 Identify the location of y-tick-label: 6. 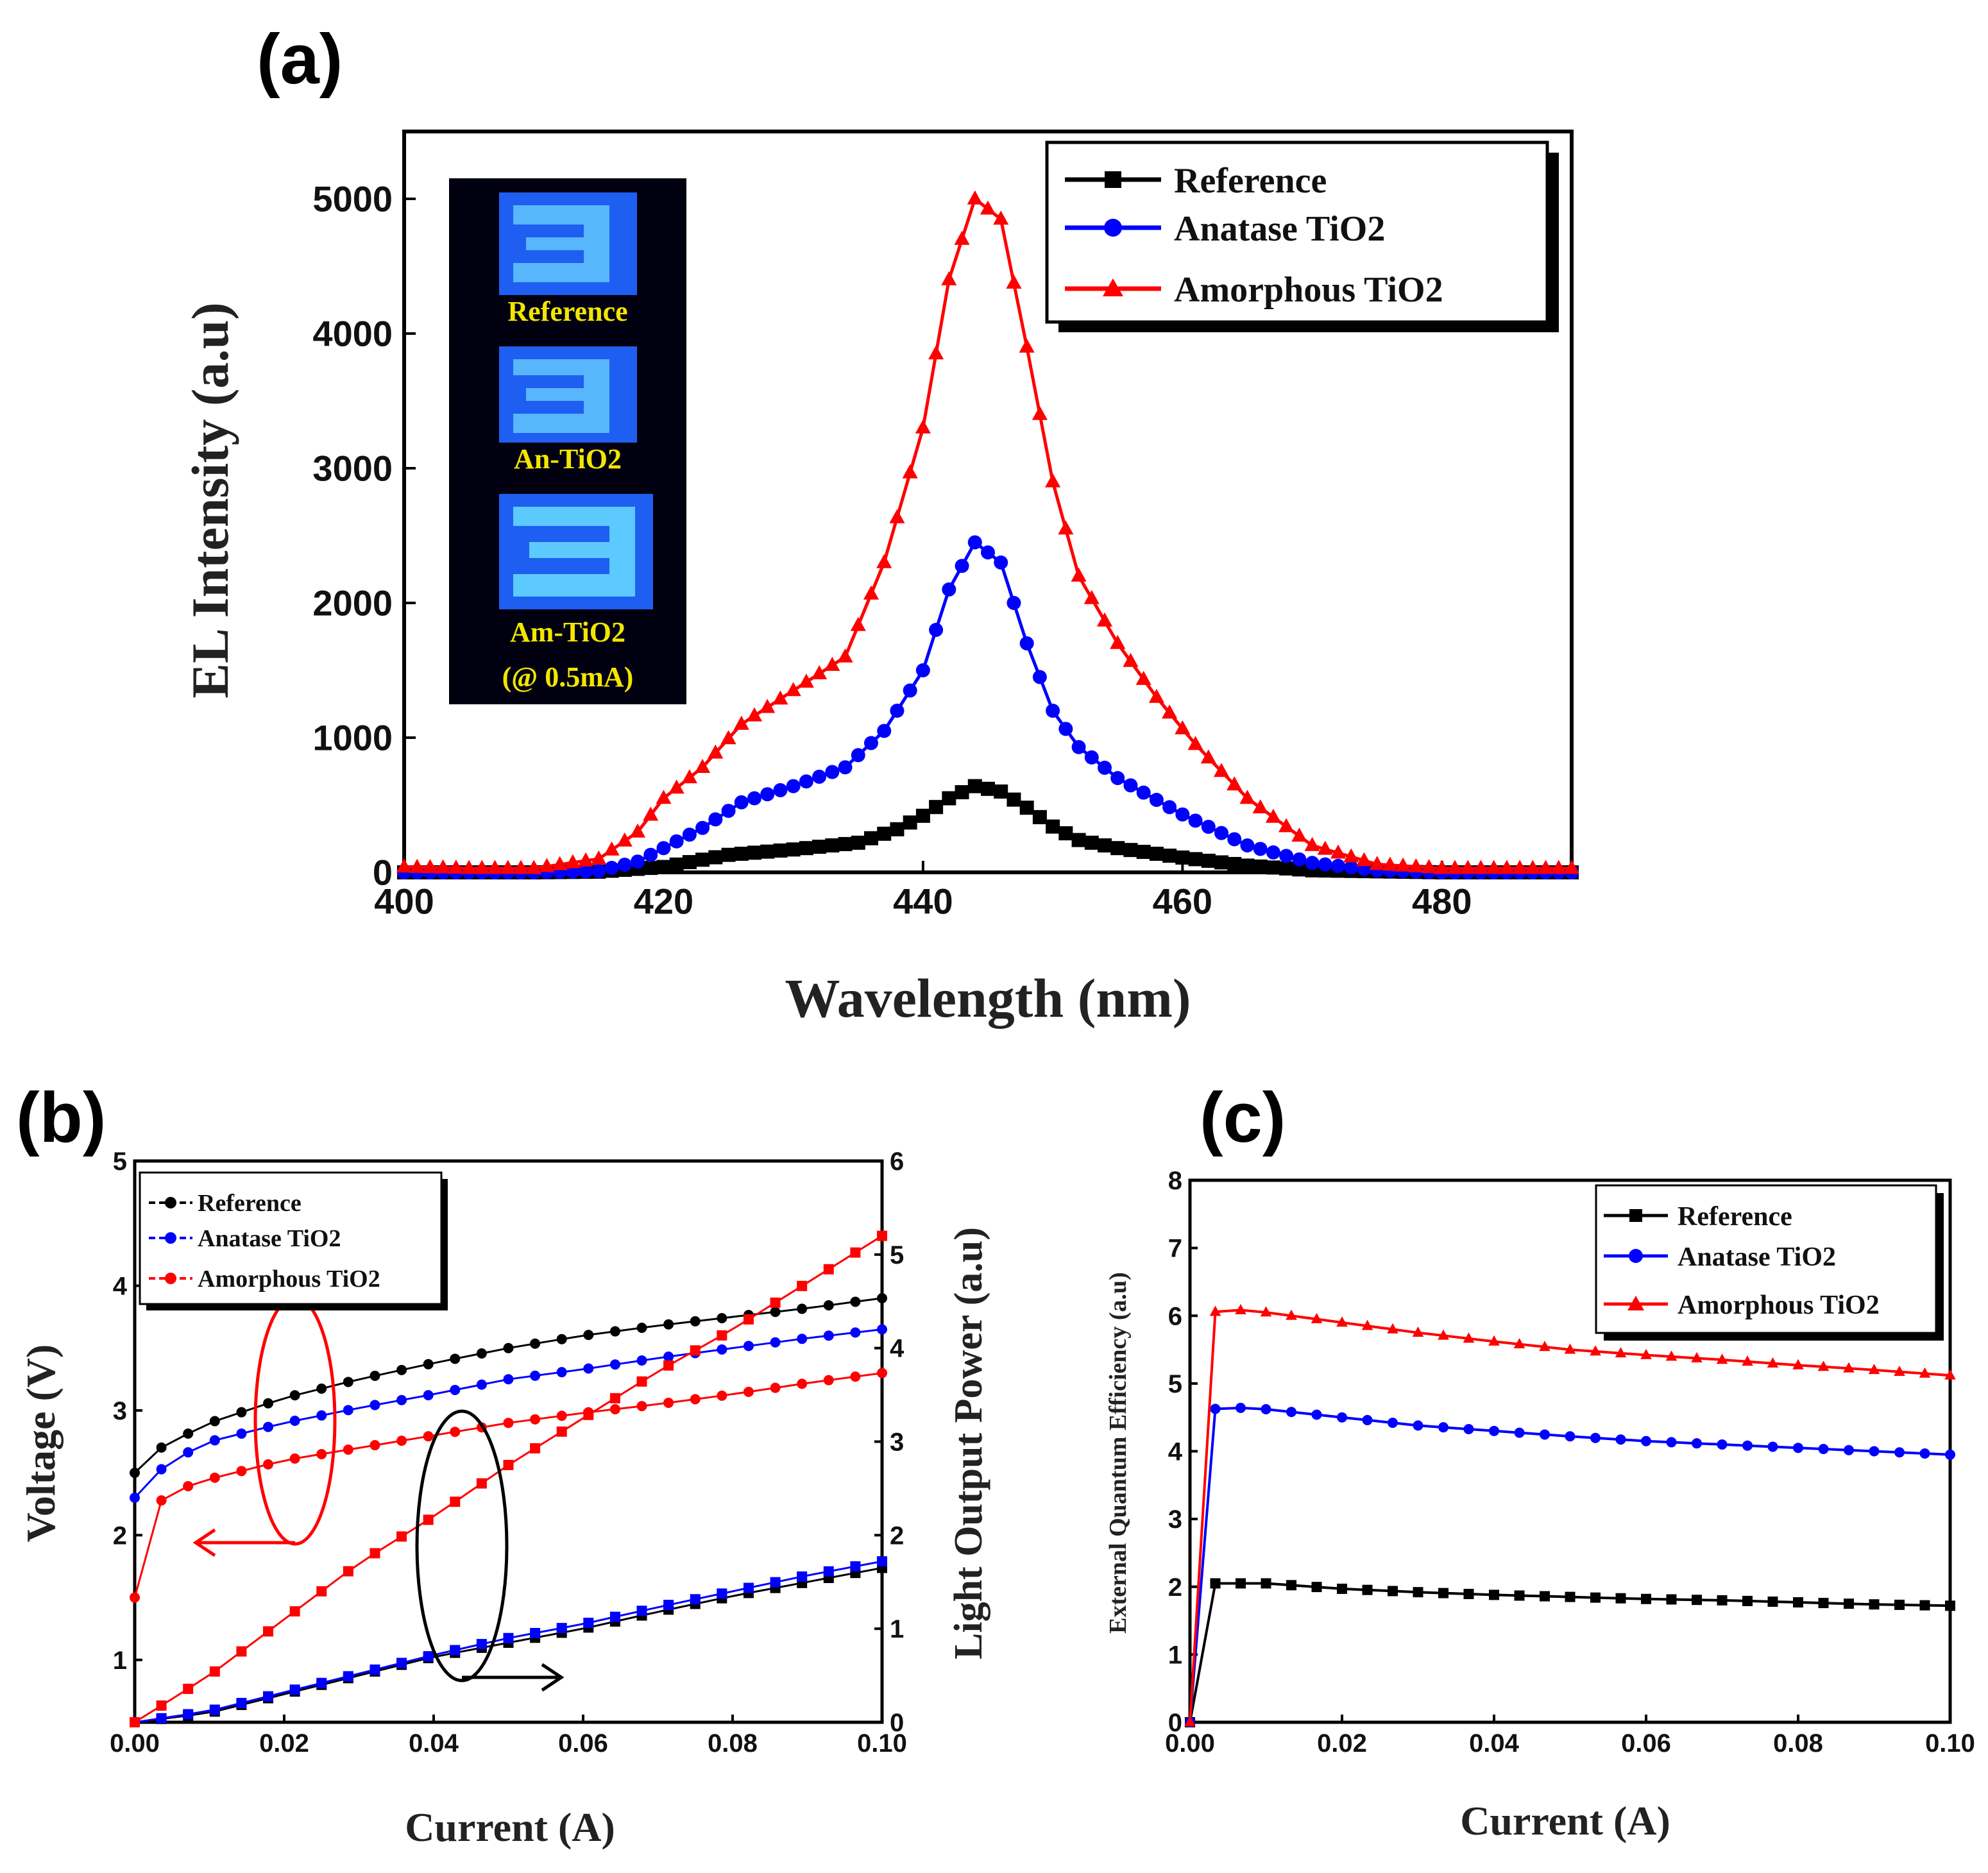
(1175, 1316).